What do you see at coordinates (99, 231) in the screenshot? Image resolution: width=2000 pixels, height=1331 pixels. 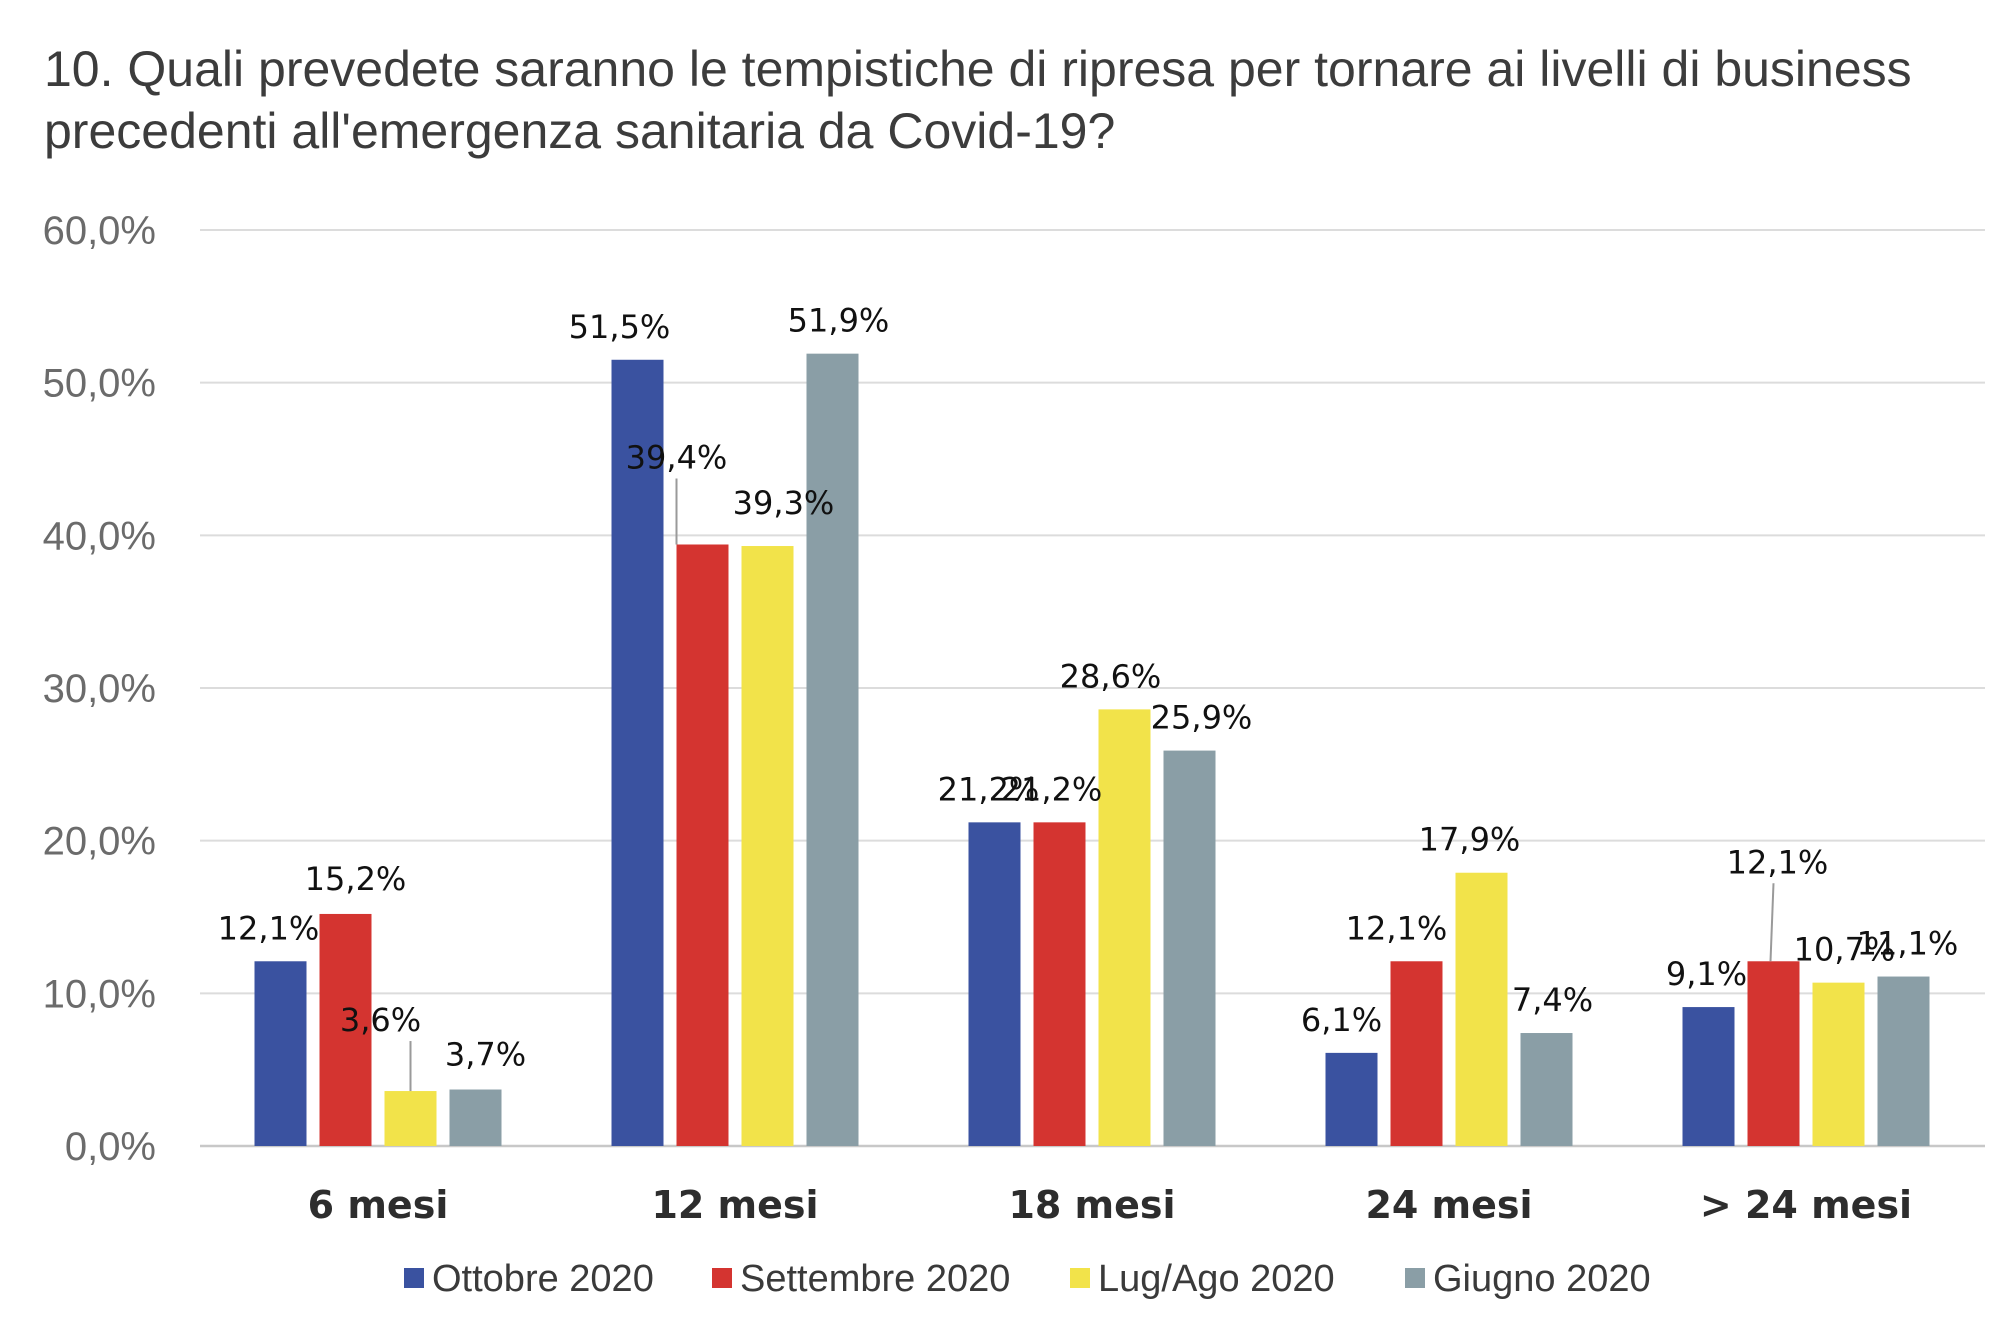 I see `y-tick-label: 60,0%` at bounding box center [99, 231].